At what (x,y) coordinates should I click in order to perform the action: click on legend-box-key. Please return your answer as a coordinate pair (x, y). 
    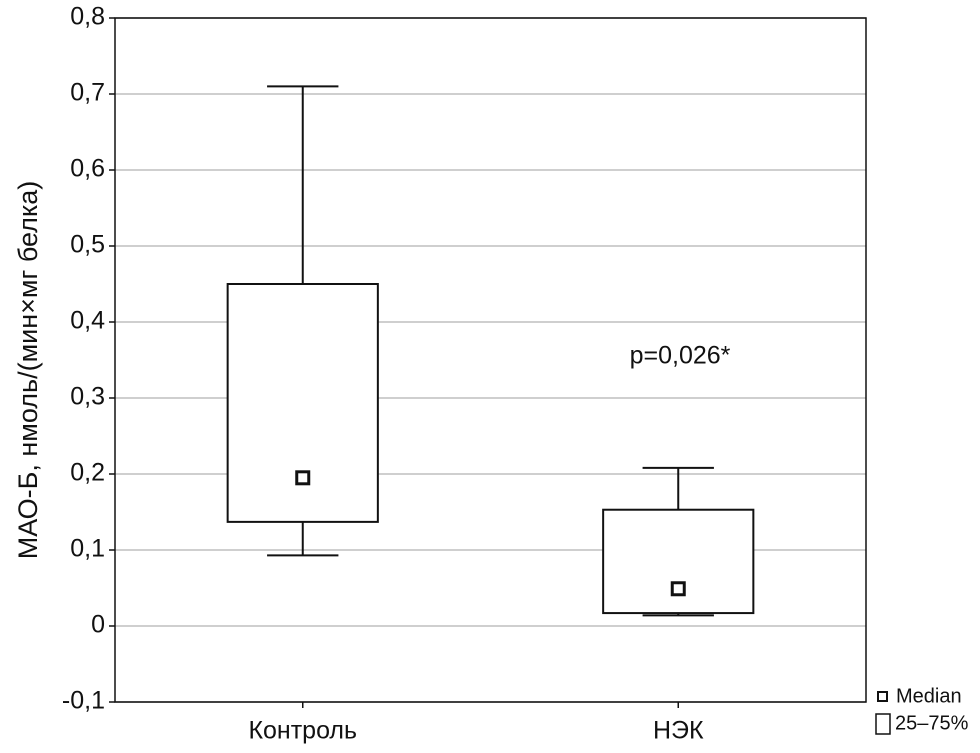
    Looking at the image, I should click on (883, 724).